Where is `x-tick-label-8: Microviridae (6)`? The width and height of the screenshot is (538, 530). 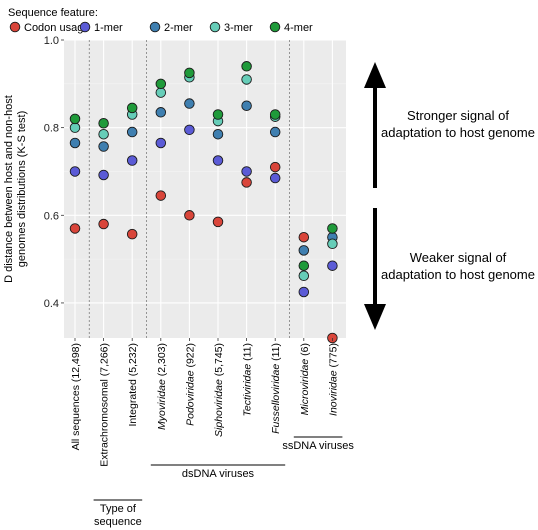
x-tick-label-8: Microviridae (6) is located at coordinates (305, 379).